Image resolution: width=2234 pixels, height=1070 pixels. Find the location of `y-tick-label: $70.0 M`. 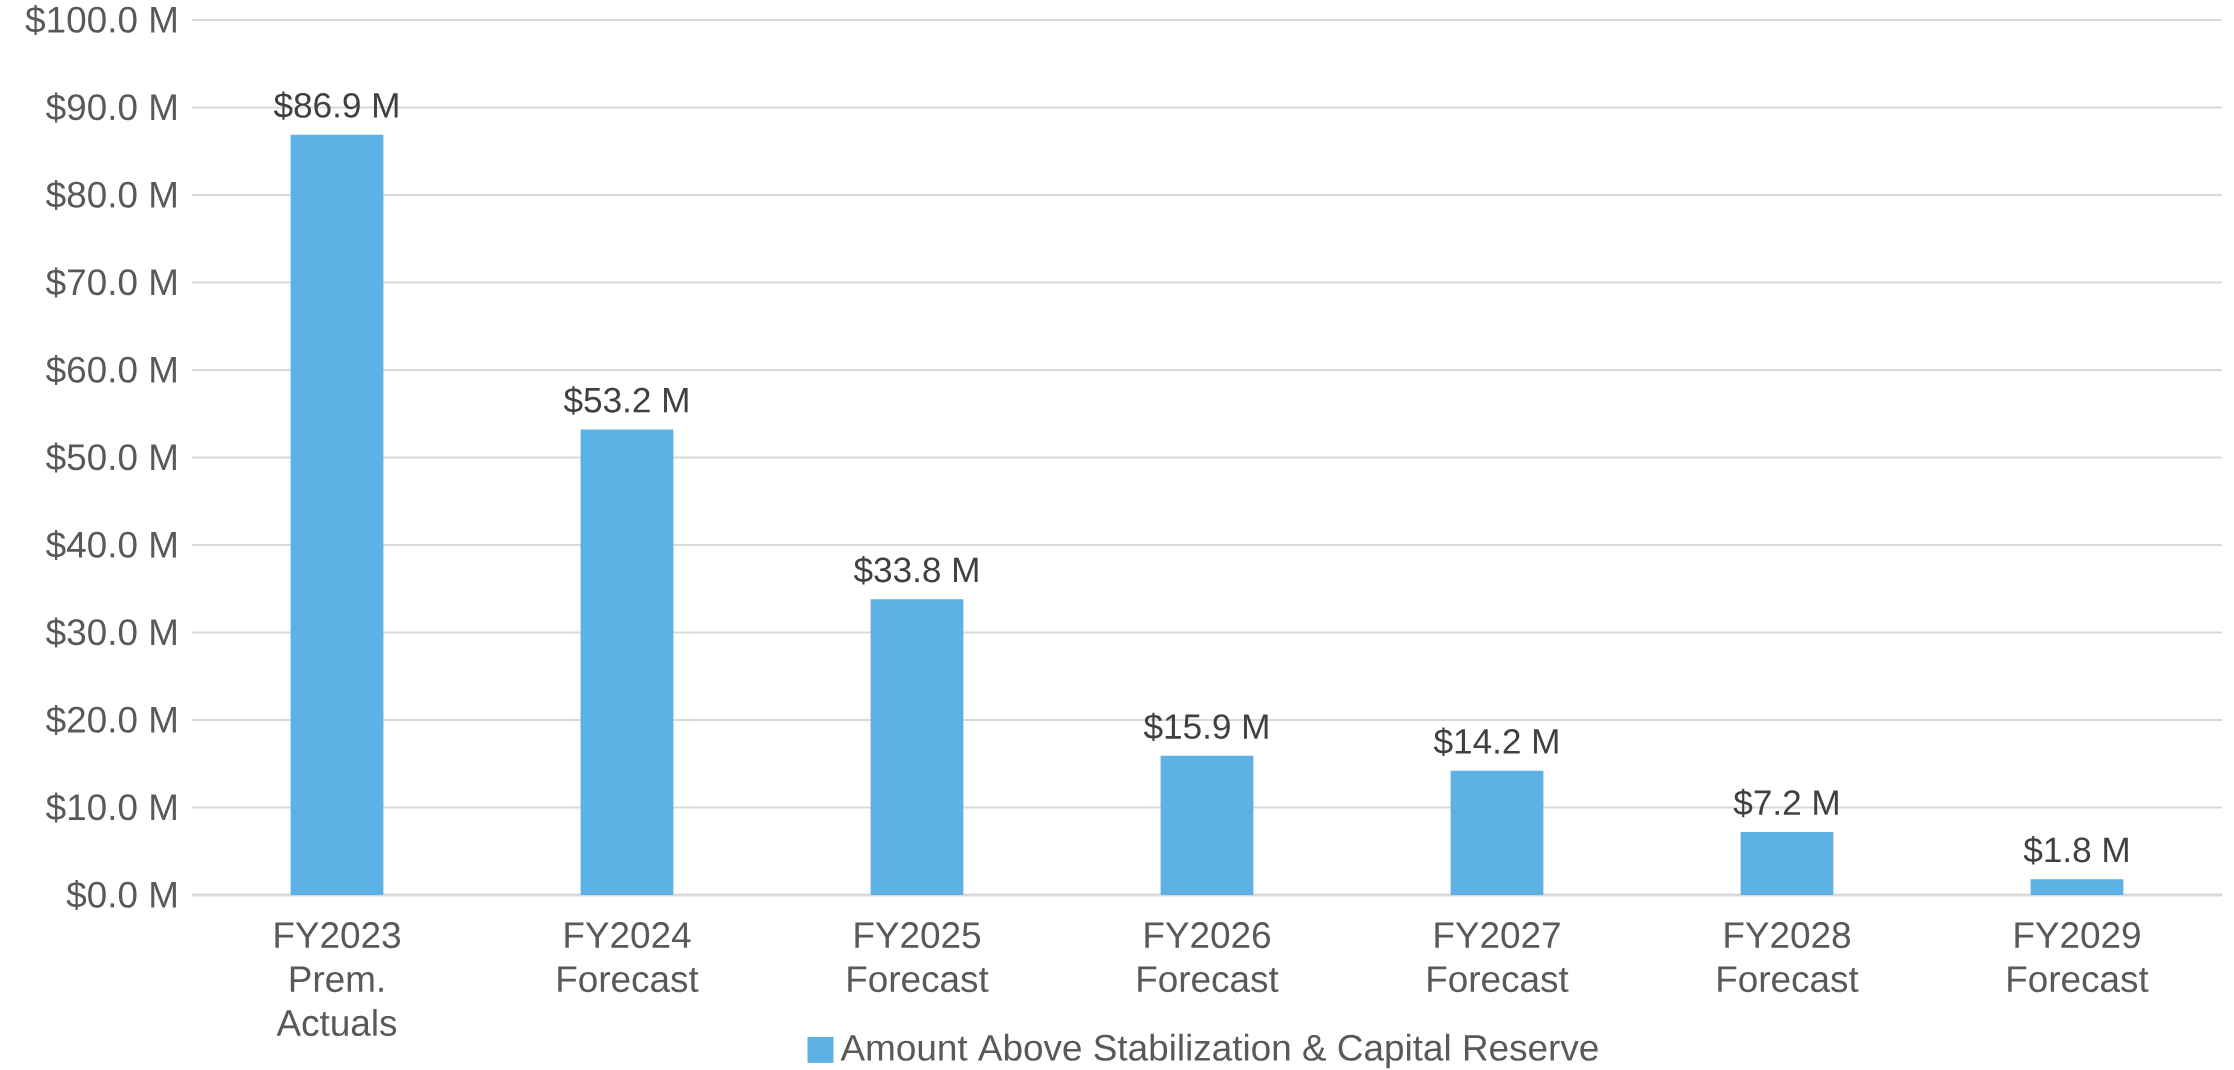

y-tick-label: $70.0 M is located at coordinates (111, 282).